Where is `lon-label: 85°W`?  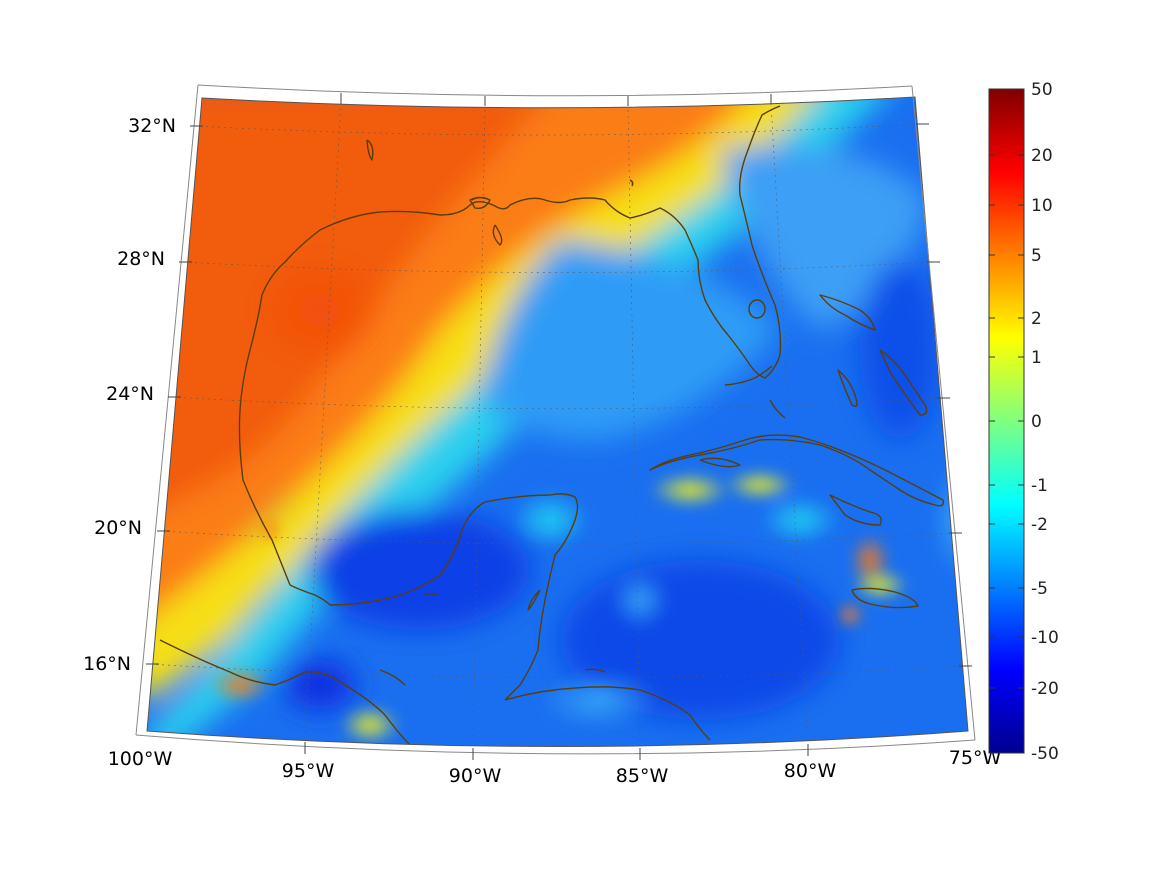
lon-label: 85°W is located at coordinates (642, 776).